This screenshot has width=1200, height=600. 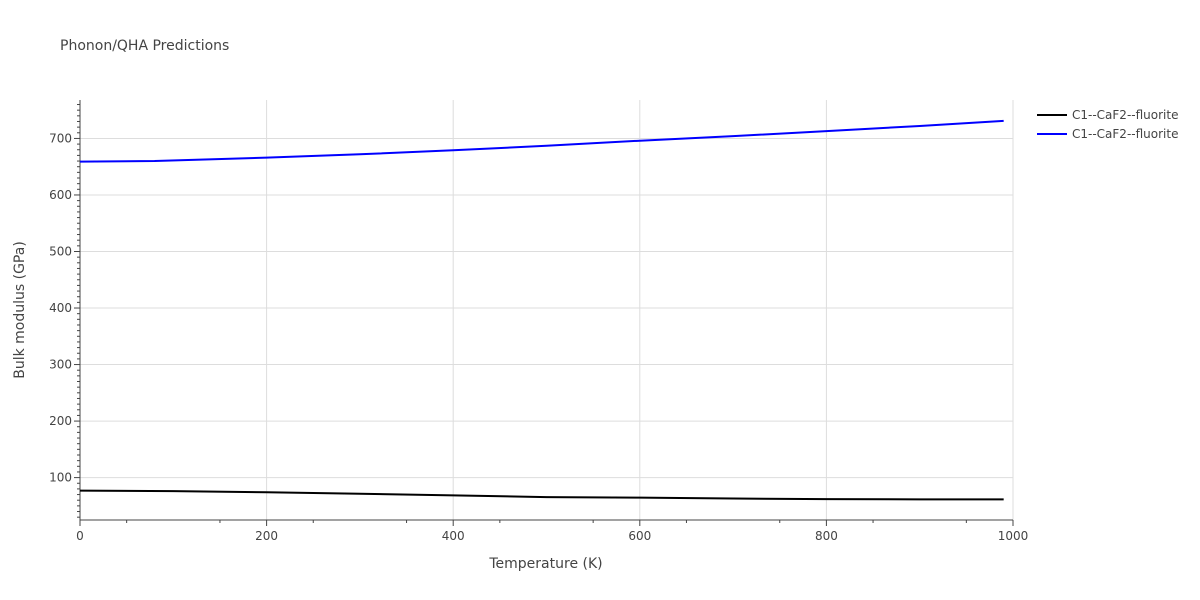 I want to click on x-axis-title: Temperature (K), so click(x=545, y=564).